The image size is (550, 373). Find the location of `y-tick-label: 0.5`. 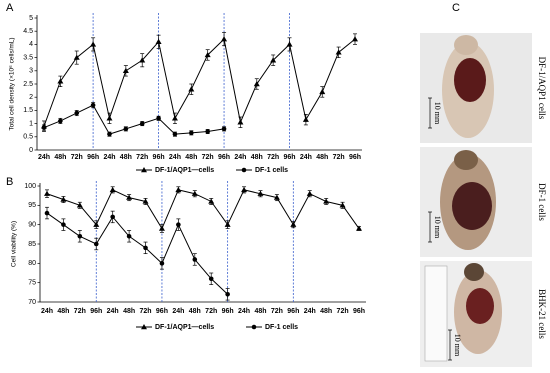

y-tick-label: 0.5 is located at coordinates (28, 137).